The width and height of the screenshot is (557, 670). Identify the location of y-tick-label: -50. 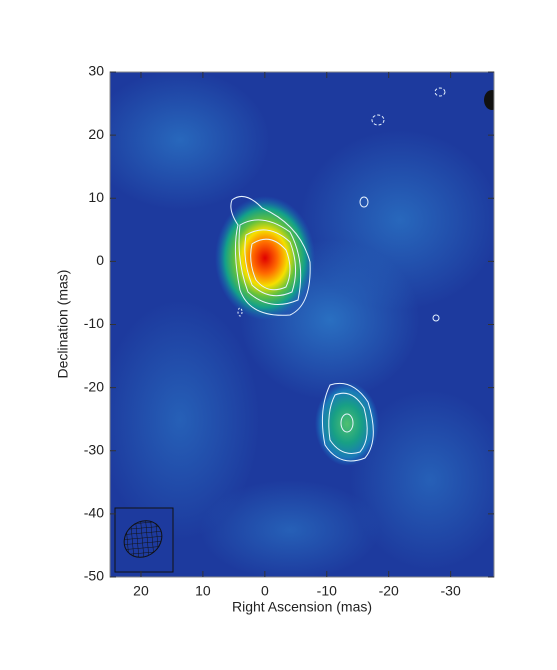
(94, 576).